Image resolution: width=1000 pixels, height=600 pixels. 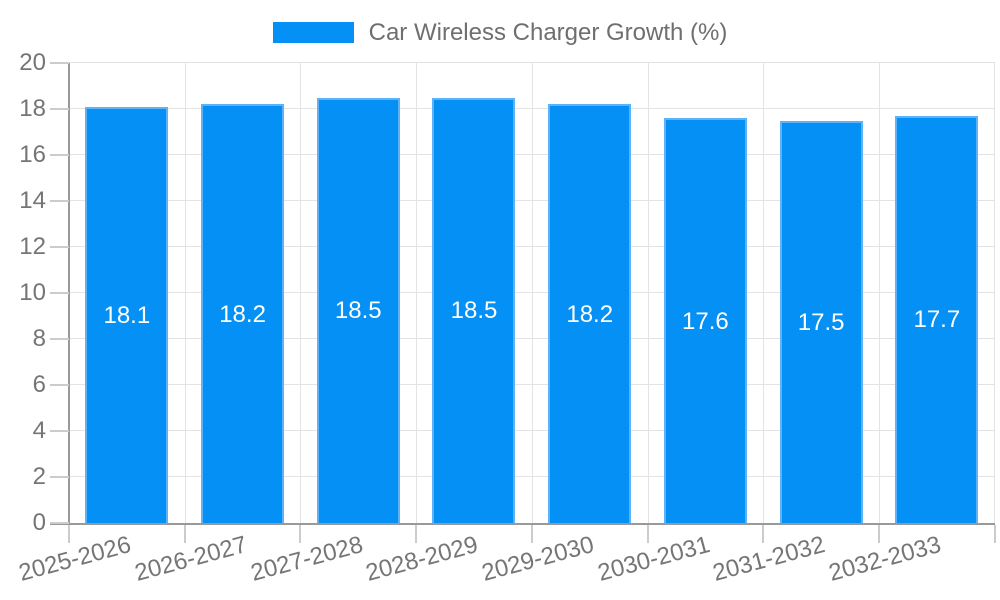 What do you see at coordinates (306, 559) in the screenshot?
I see `x-axis-category-label: 2027-2028` at bounding box center [306, 559].